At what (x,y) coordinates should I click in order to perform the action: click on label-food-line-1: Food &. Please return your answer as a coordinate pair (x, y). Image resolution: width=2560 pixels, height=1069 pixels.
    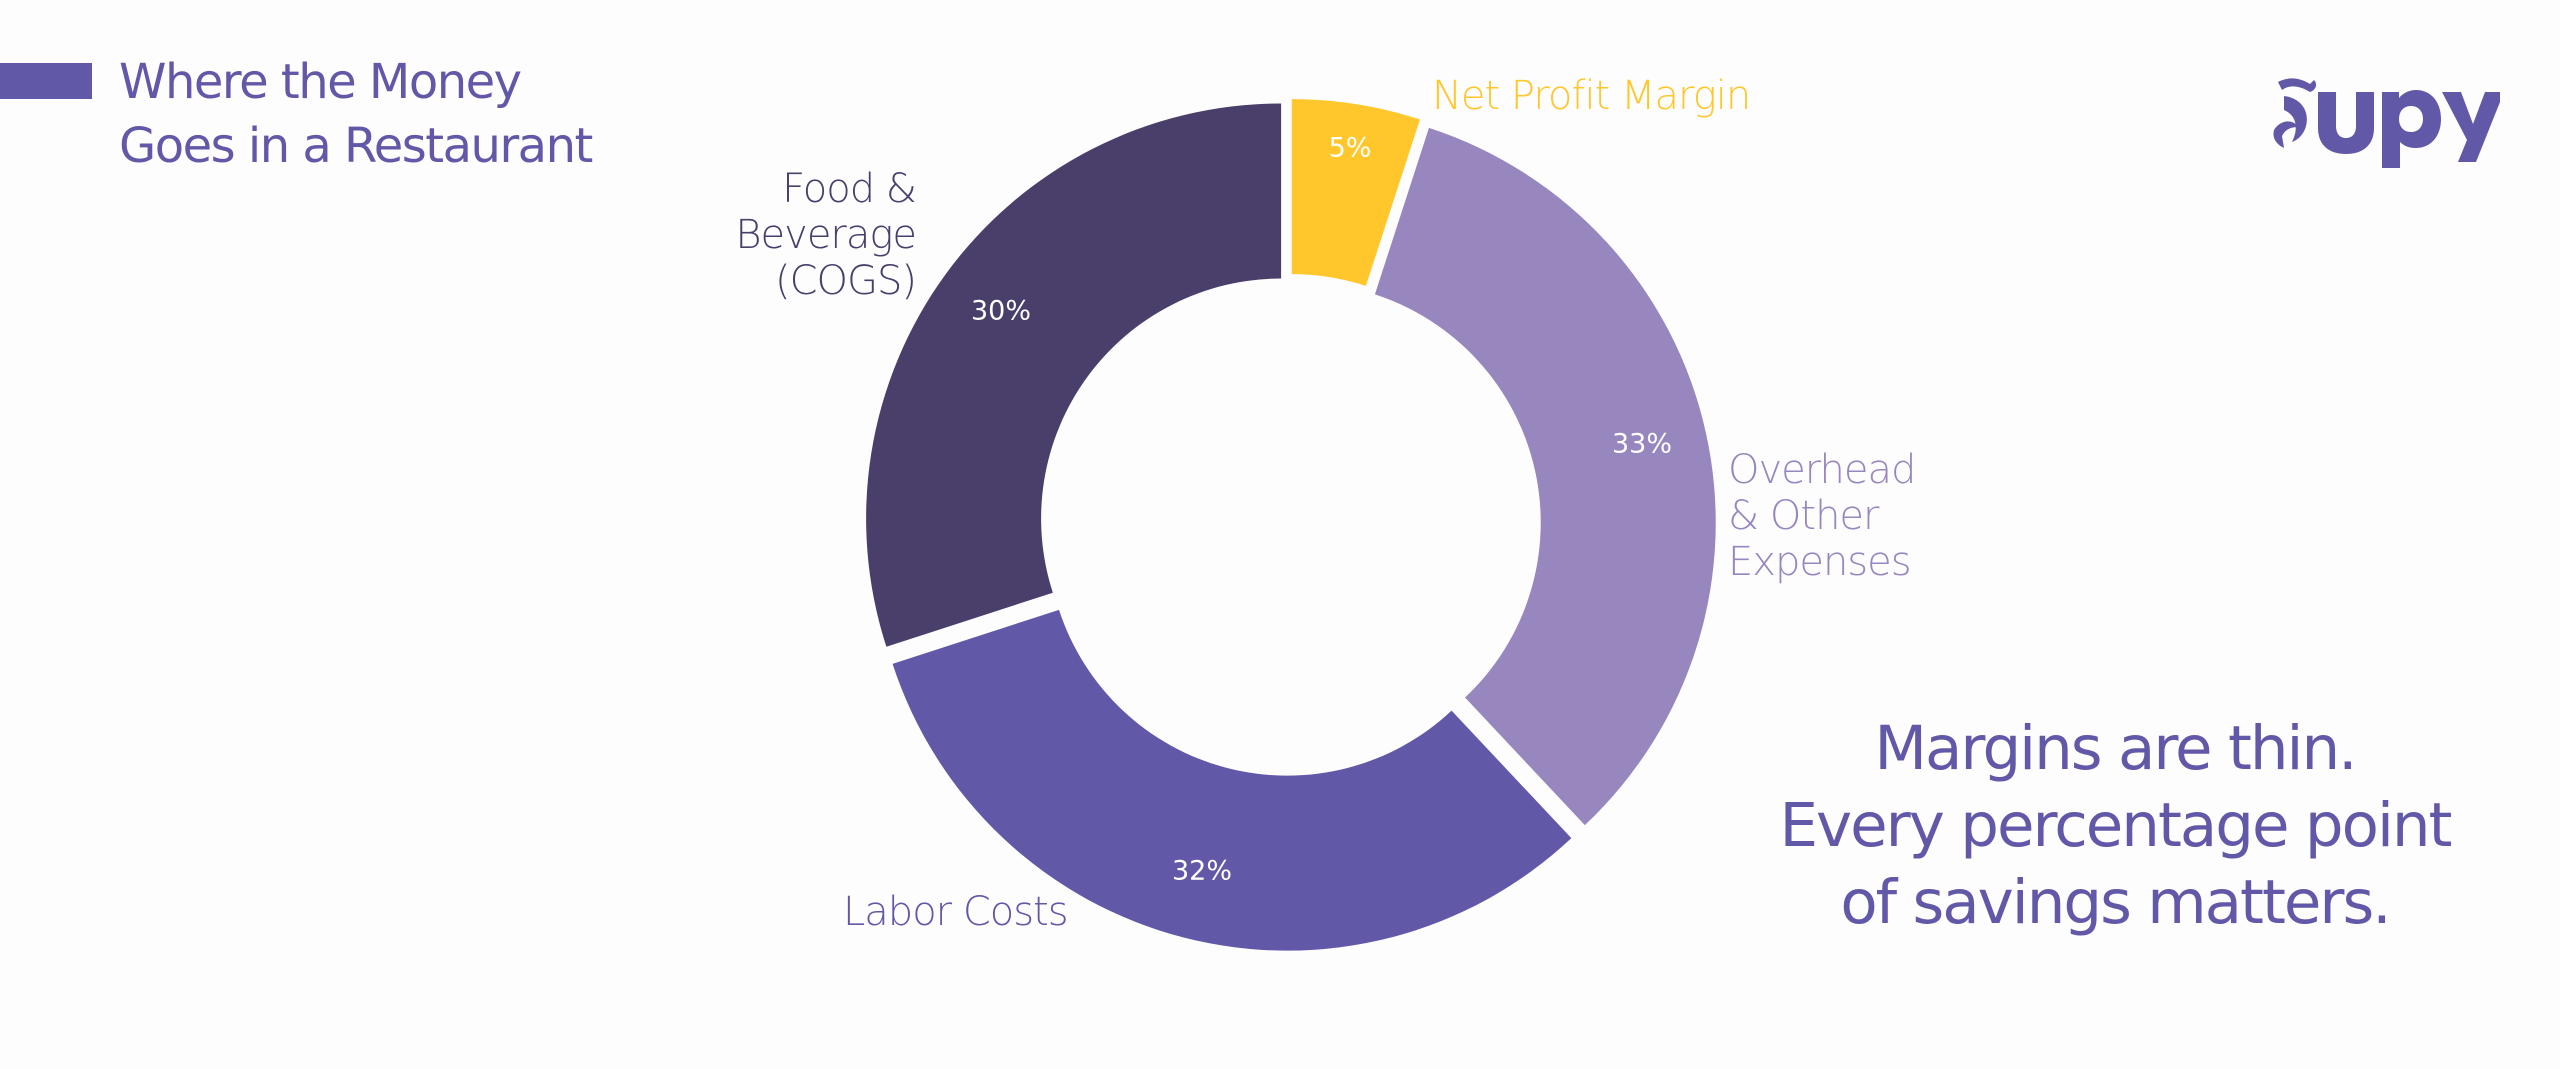
    Looking at the image, I should click on (849, 189).